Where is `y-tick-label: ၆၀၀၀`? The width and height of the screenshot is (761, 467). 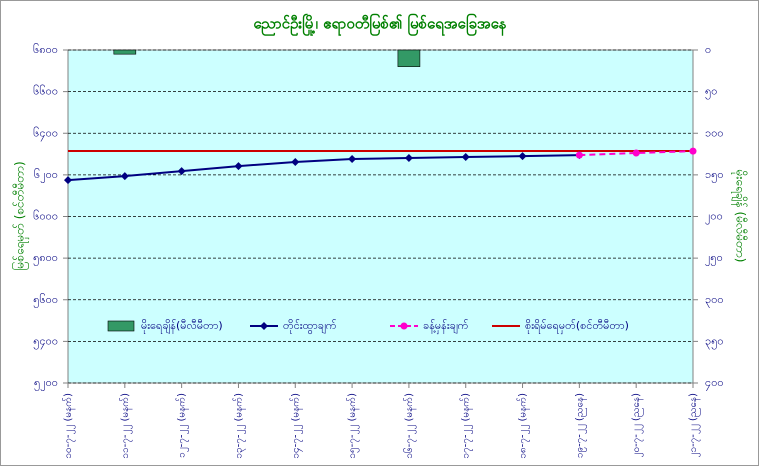
y-tick-label: ၆၀၀၀ is located at coordinates (45, 216).